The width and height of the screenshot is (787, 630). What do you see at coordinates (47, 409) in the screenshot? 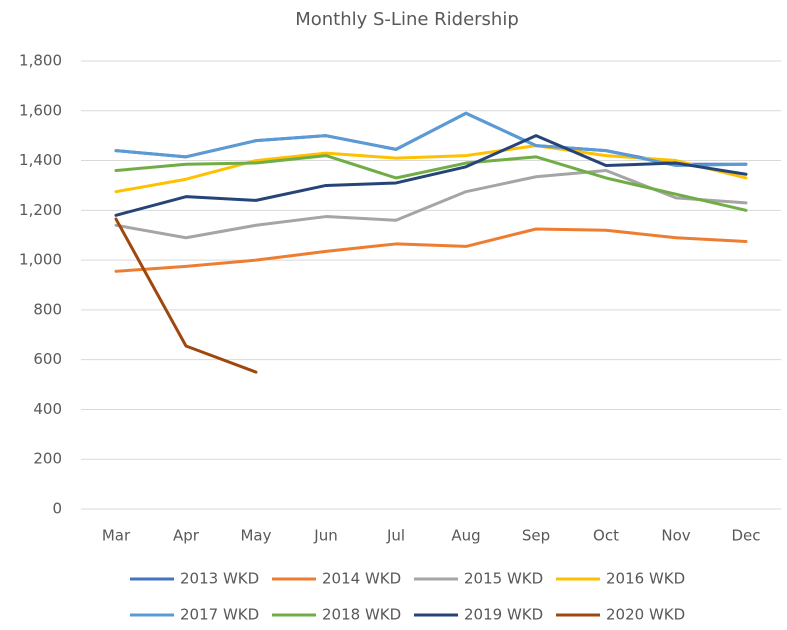
I see `y-tick-label: 400` at bounding box center [47, 409].